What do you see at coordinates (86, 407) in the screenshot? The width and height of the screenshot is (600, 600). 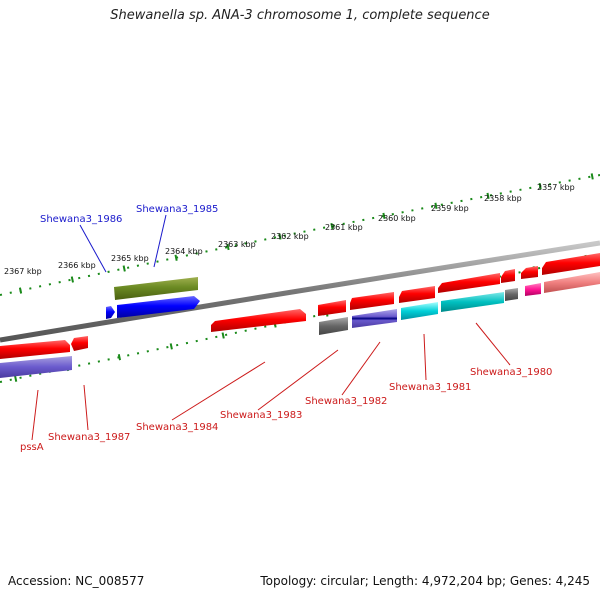 I see `leader-1987` at bounding box center [86, 407].